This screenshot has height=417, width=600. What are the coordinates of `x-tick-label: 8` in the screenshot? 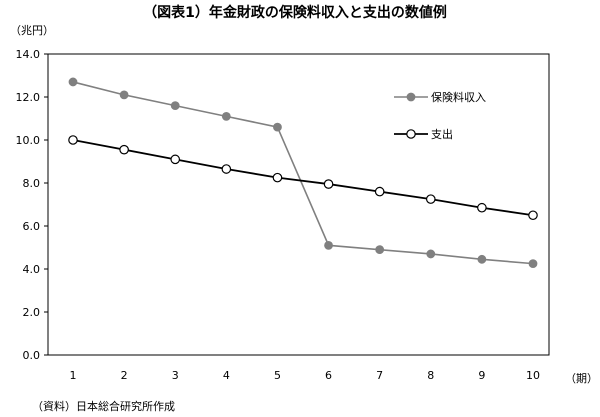 It's located at (430, 375).